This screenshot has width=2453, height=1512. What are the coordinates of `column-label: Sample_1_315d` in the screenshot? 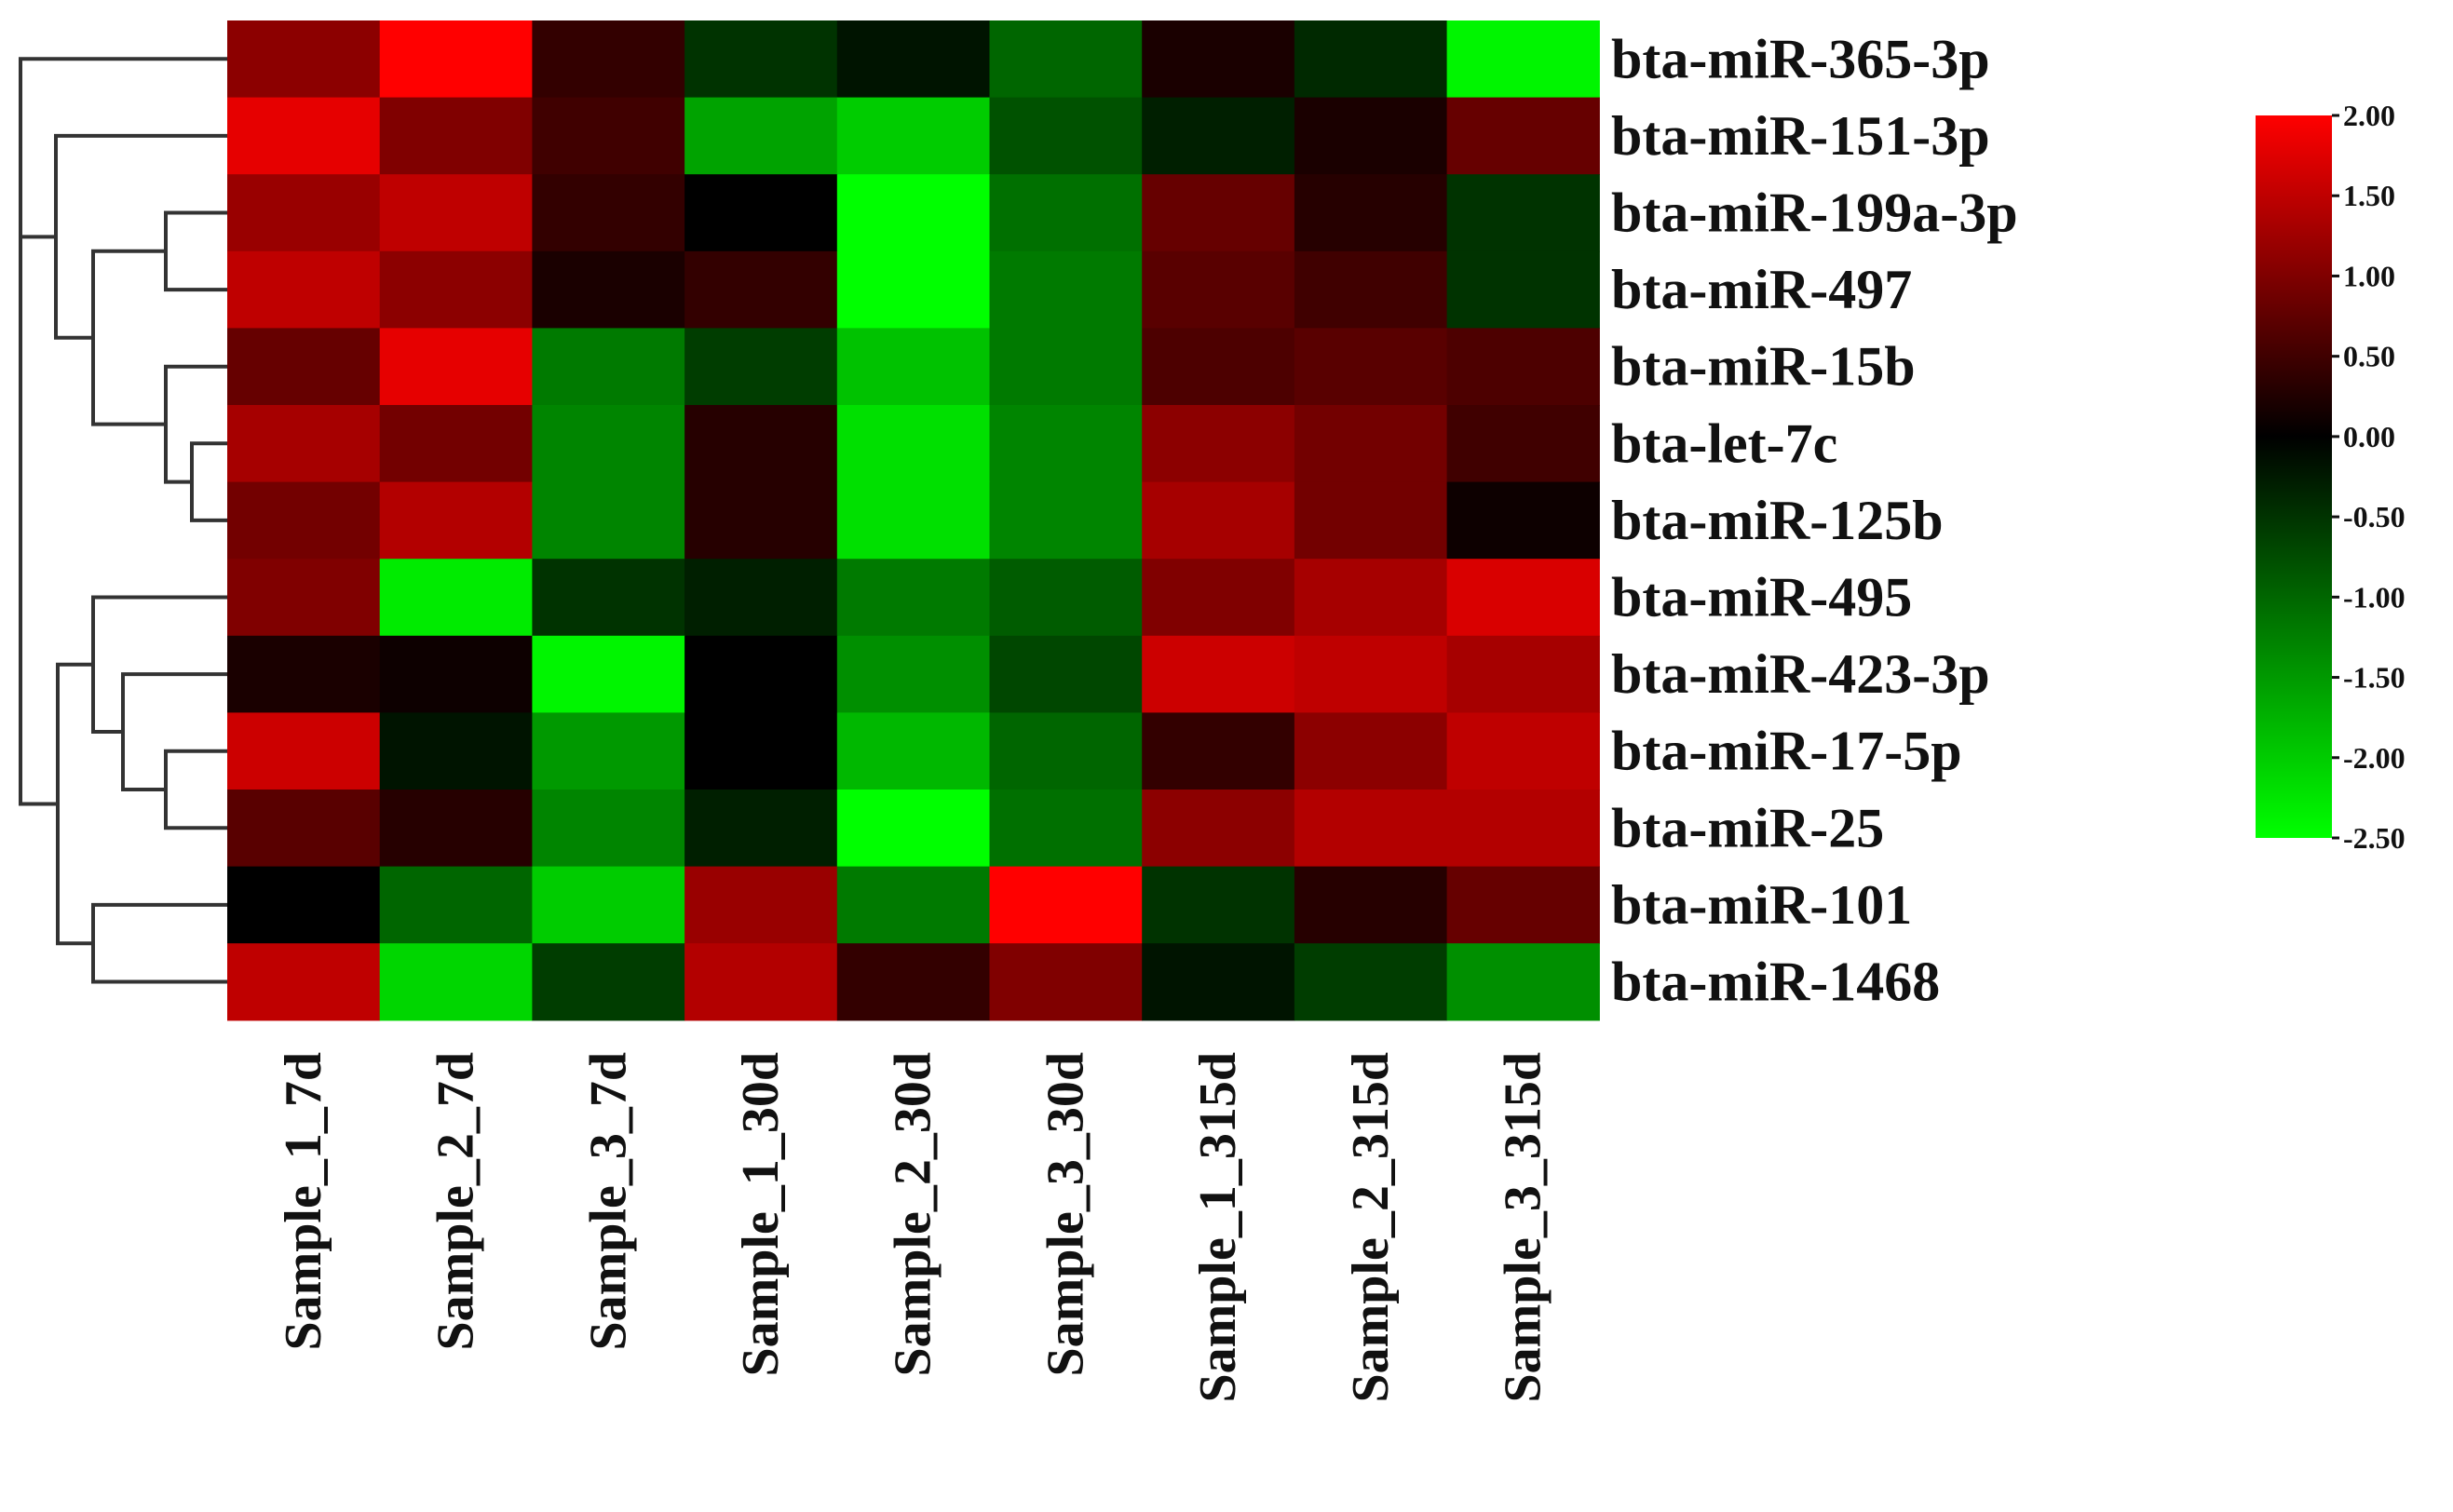 It's located at (1218, 1228).